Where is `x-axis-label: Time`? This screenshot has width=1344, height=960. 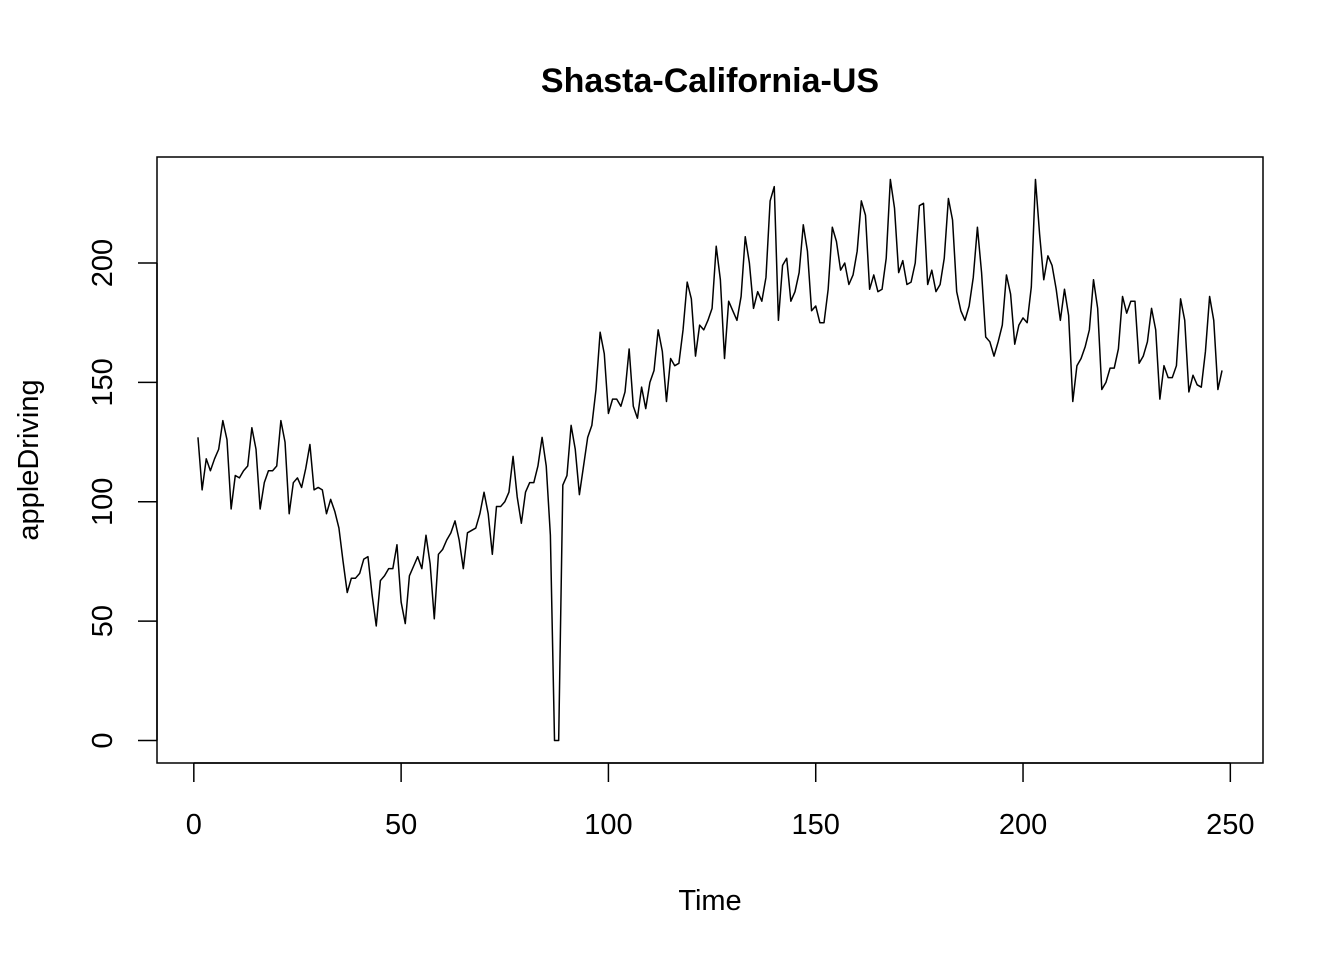
x-axis-label: Time is located at coordinates (709, 901).